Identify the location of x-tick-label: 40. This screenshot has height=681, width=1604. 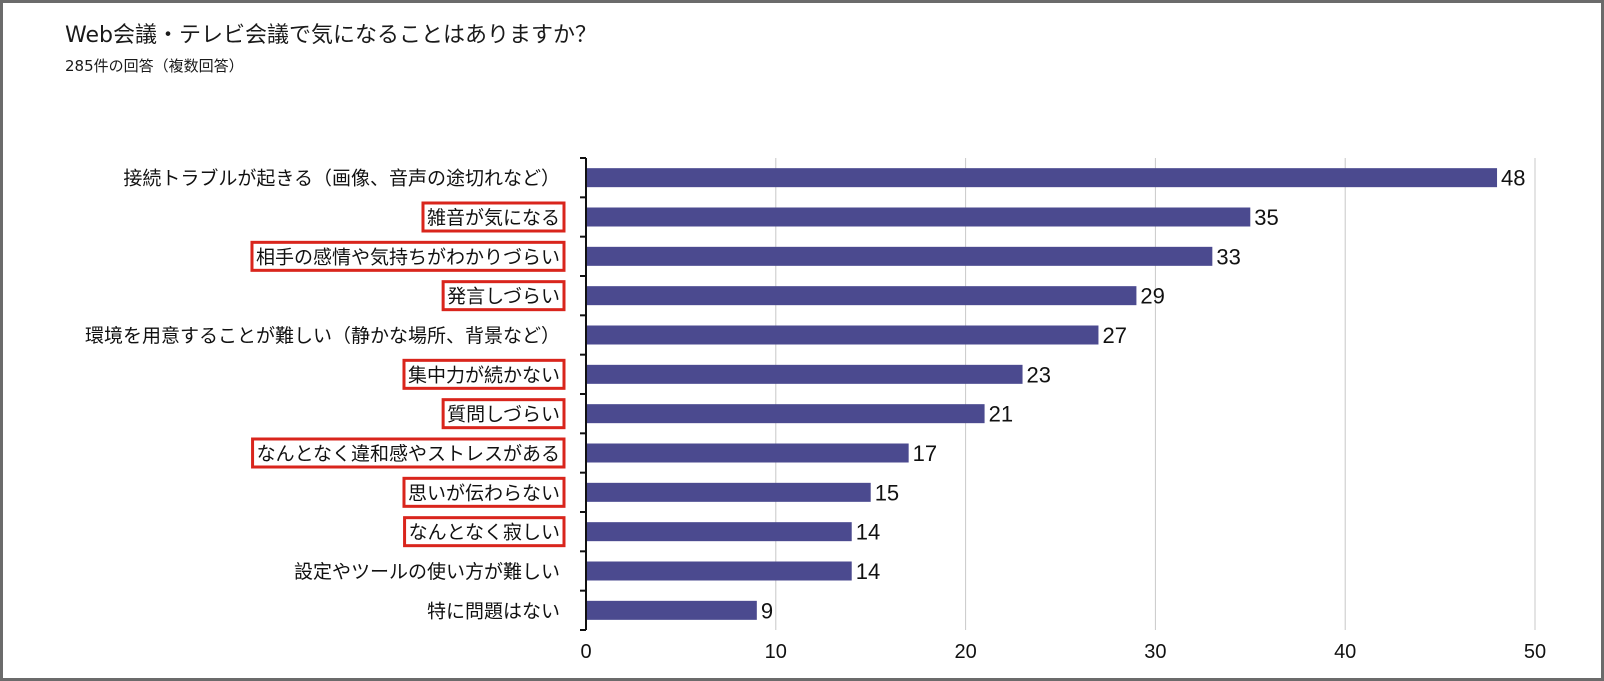
(1345, 652).